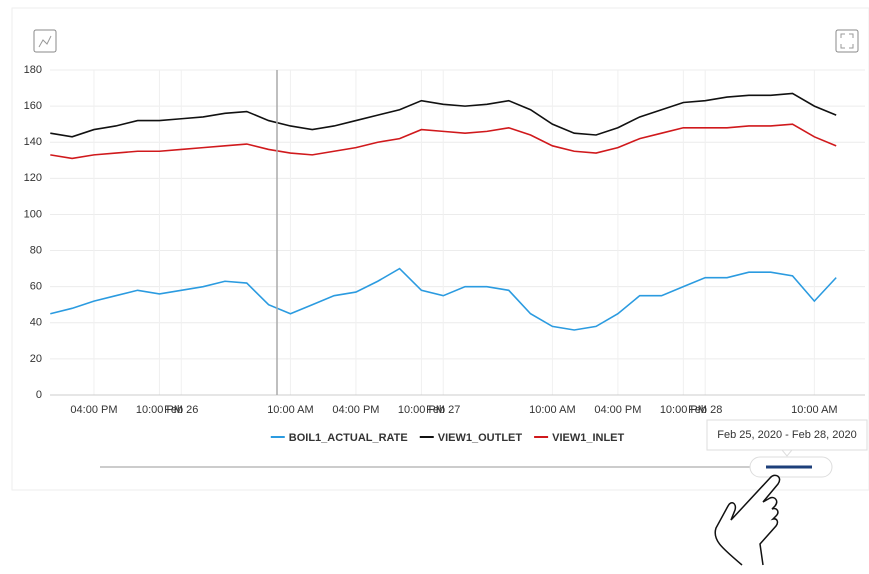 This screenshot has width=869, height=574. Describe the element at coordinates (480, 438) in the screenshot. I see `legend-label: VIEW1_OUTLET` at that location.